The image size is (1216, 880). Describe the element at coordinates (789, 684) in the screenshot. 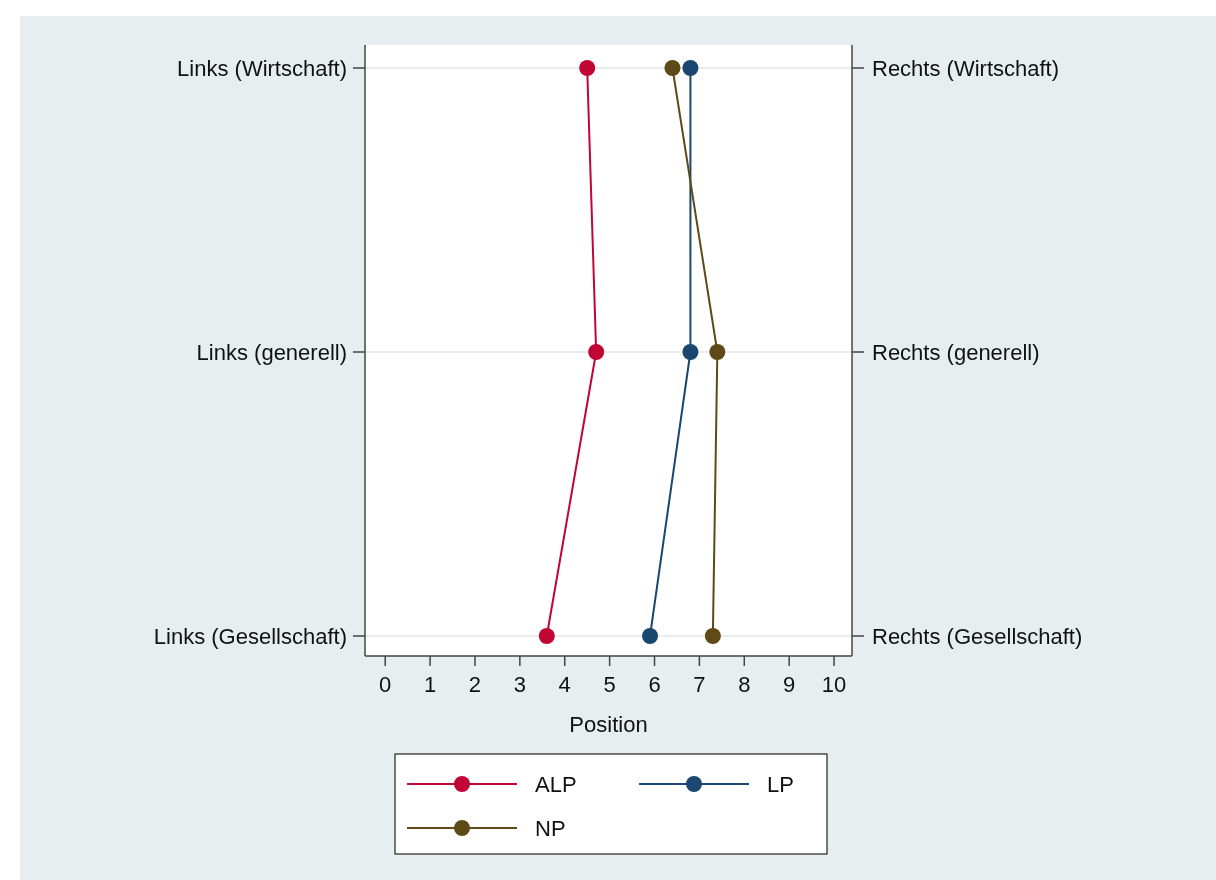

I see `x-tick-label: 9` at that location.